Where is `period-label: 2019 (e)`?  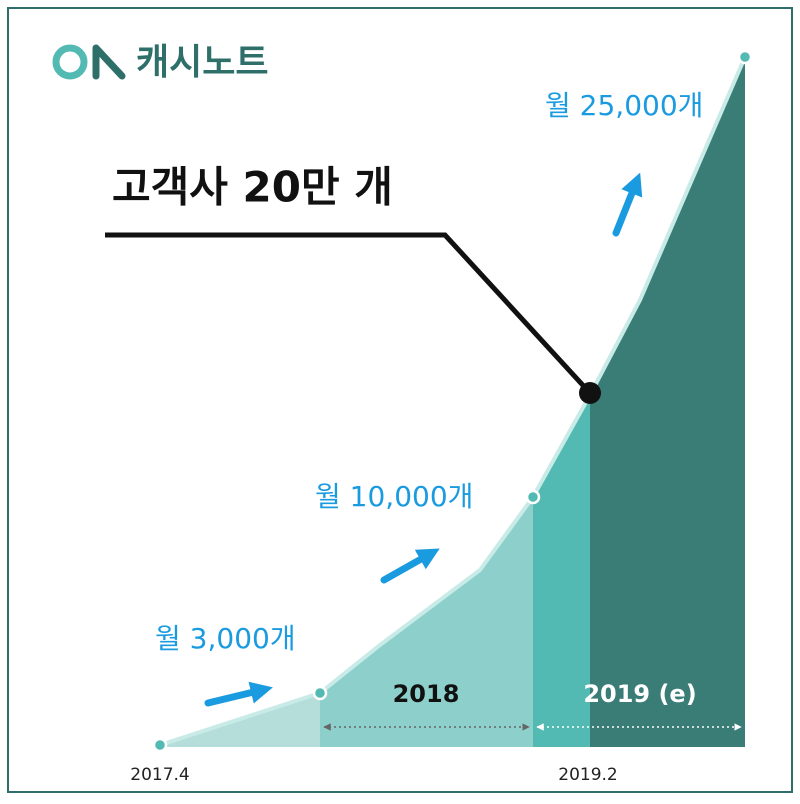
period-label: 2019 (e) is located at coordinates (639, 694).